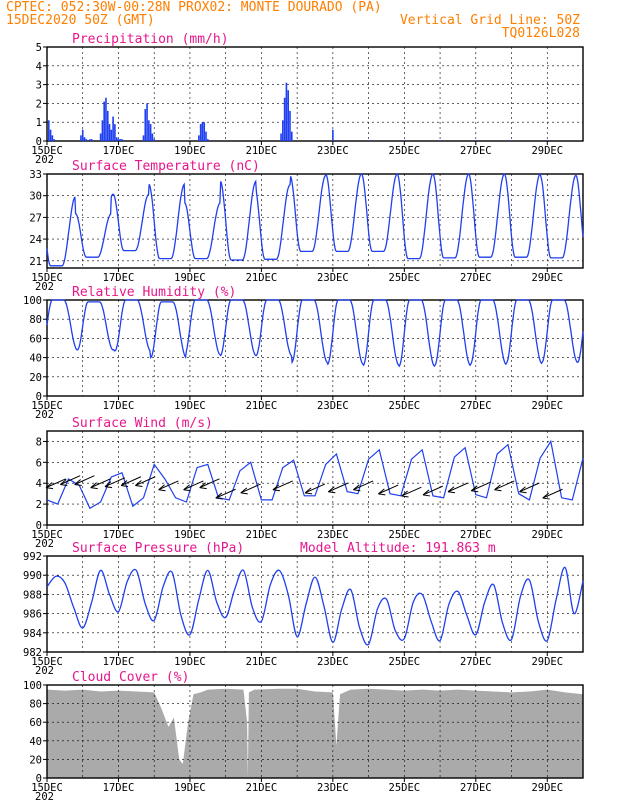 This screenshot has height=800, width=618. What do you see at coordinates (315, 731) in the screenshot?
I see `cloud-frame` at bounding box center [315, 731].